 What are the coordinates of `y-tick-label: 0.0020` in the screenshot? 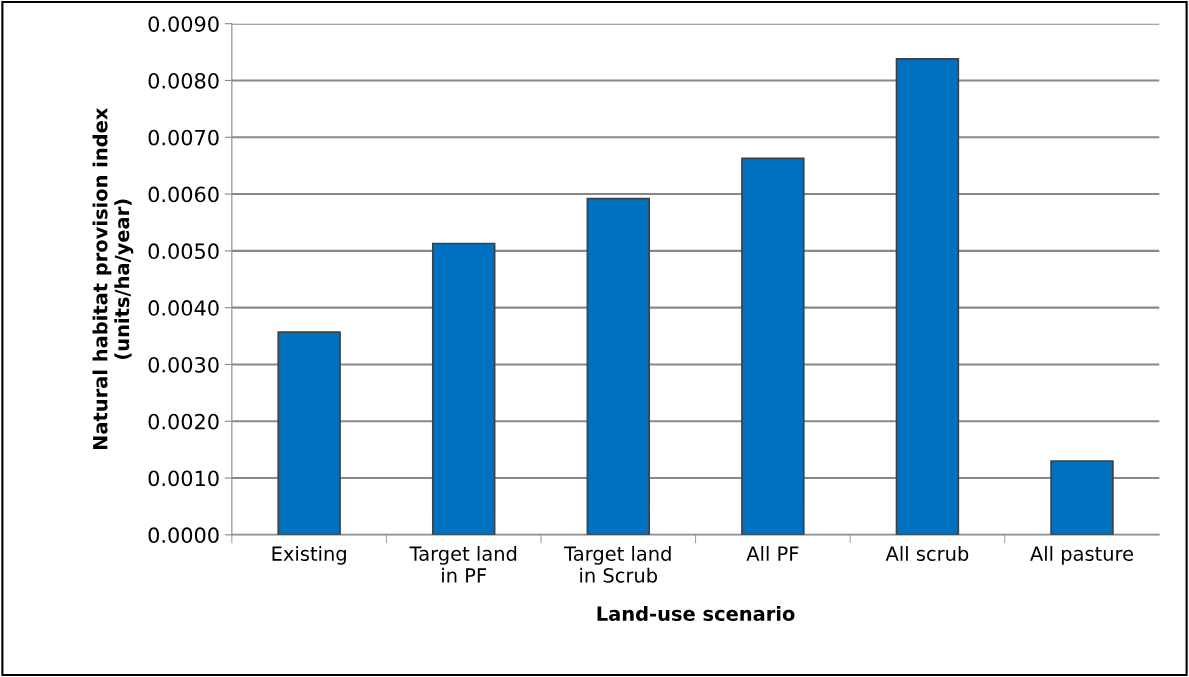 It's located at (183, 421).